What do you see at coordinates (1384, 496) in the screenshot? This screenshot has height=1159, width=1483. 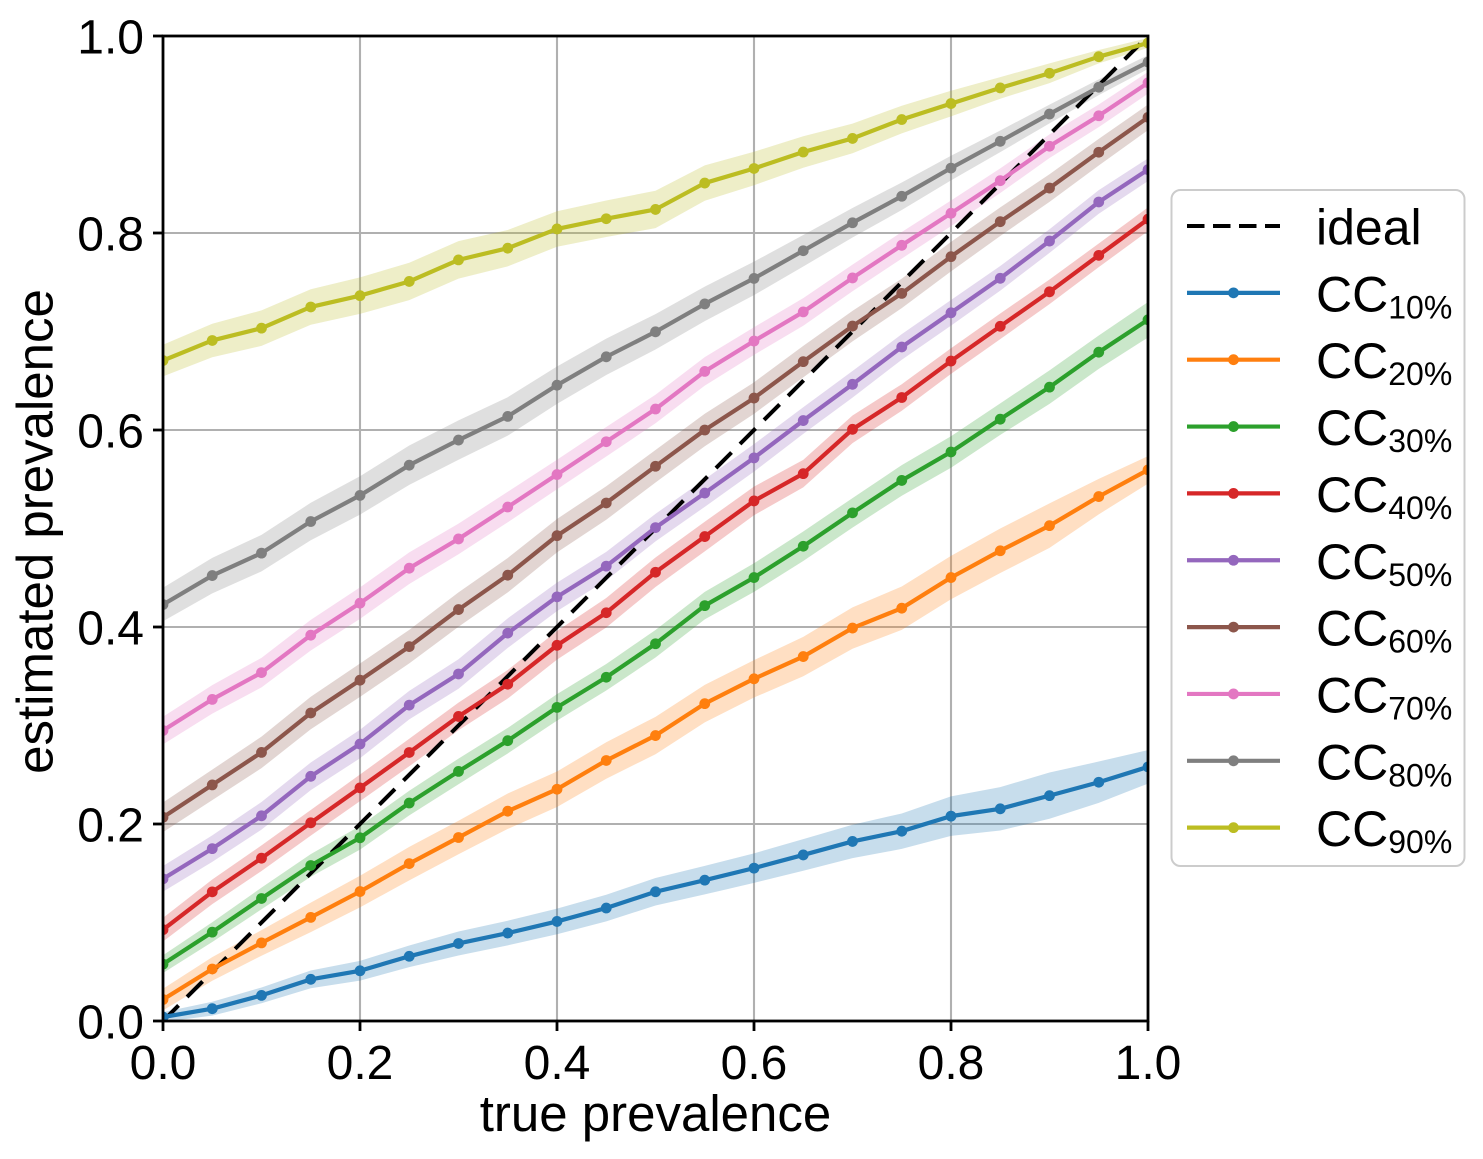 I see `legend-label: CC40%` at bounding box center [1384, 496].